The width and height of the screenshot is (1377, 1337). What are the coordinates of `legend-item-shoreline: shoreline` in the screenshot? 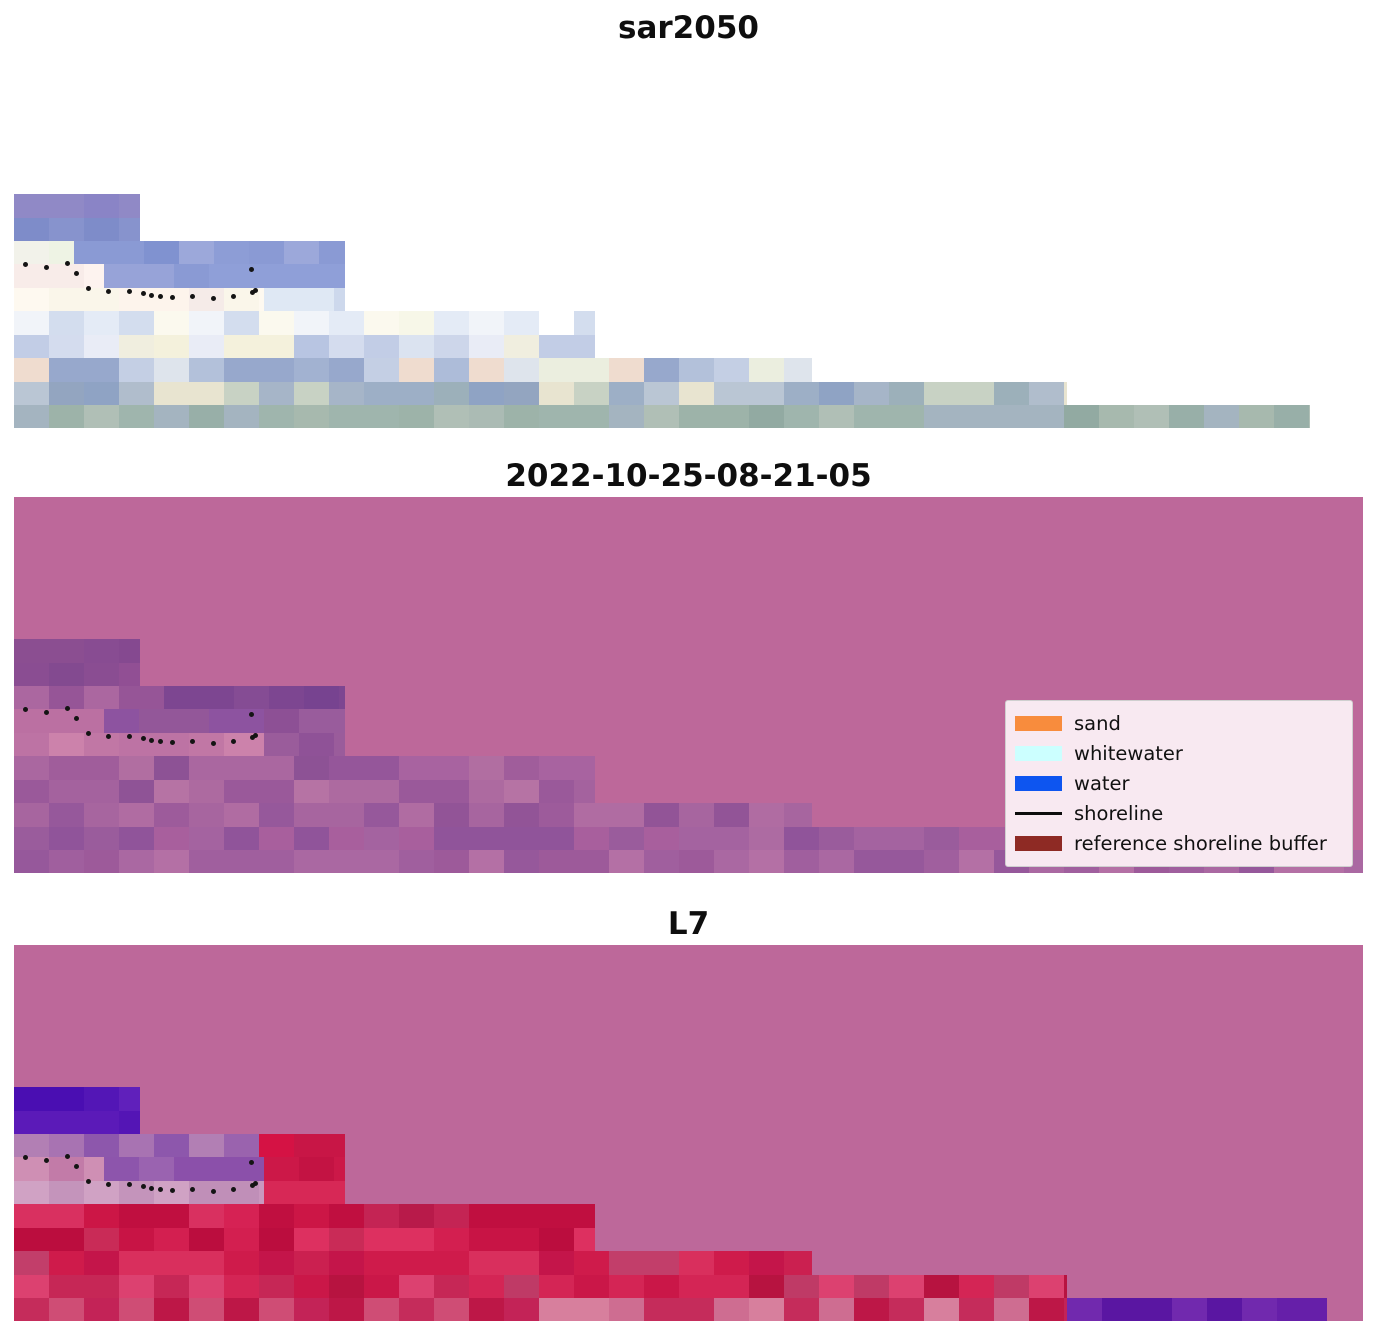 It's located at (1179, 813).